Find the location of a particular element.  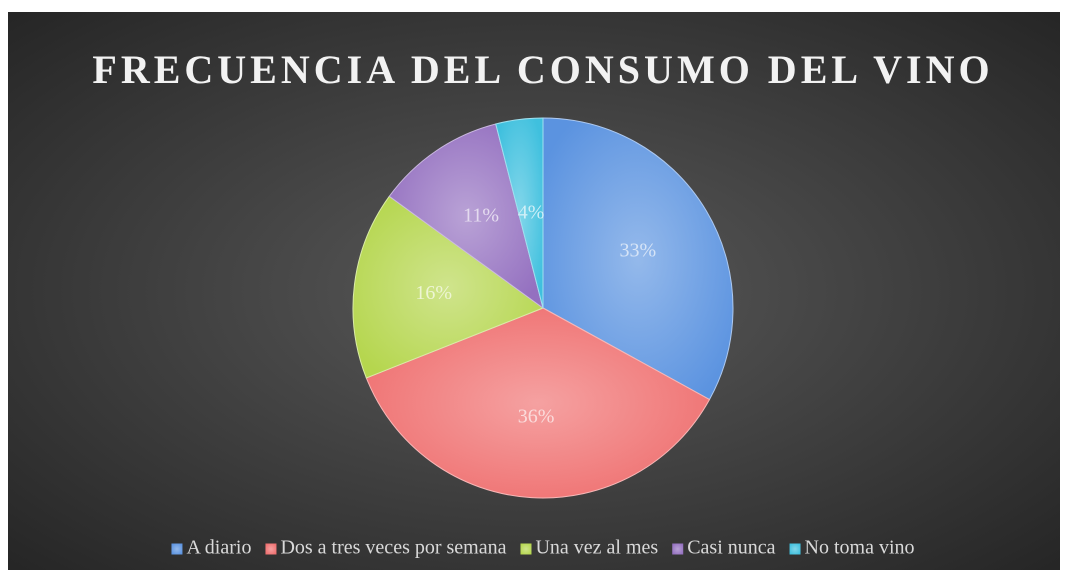

legend-label: Dos a tres veces por semana is located at coordinates (393, 548).